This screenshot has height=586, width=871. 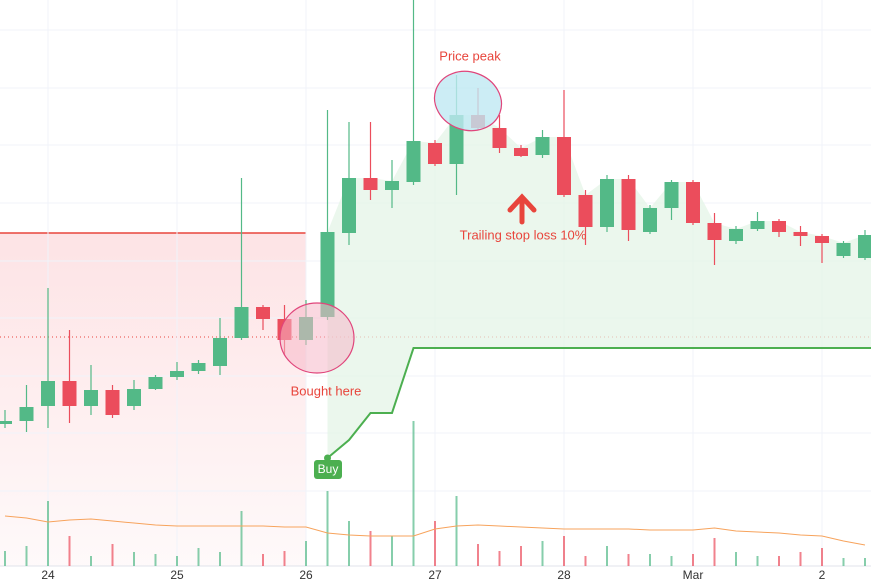 I want to click on buy-label: Buy, so click(x=328, y=469).